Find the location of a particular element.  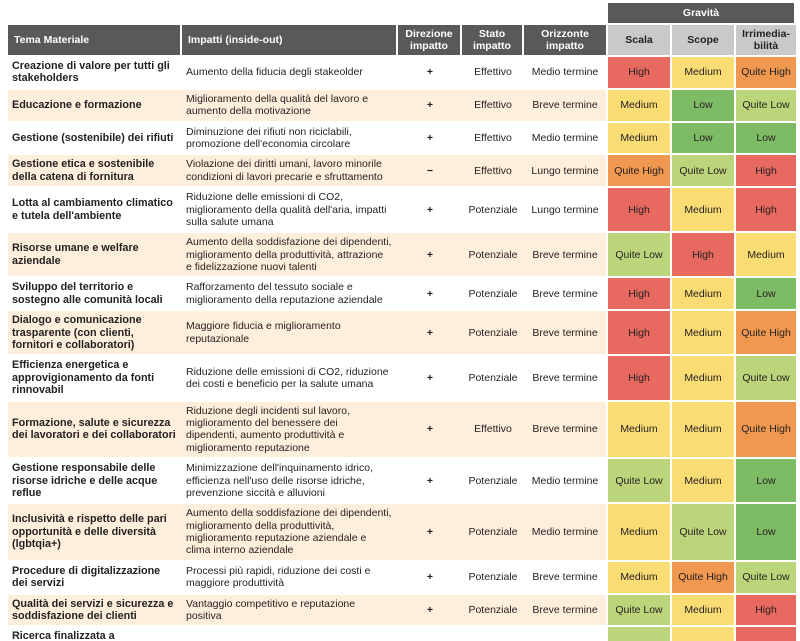

gravita-band-spacer is located at coordinates (307, 13).